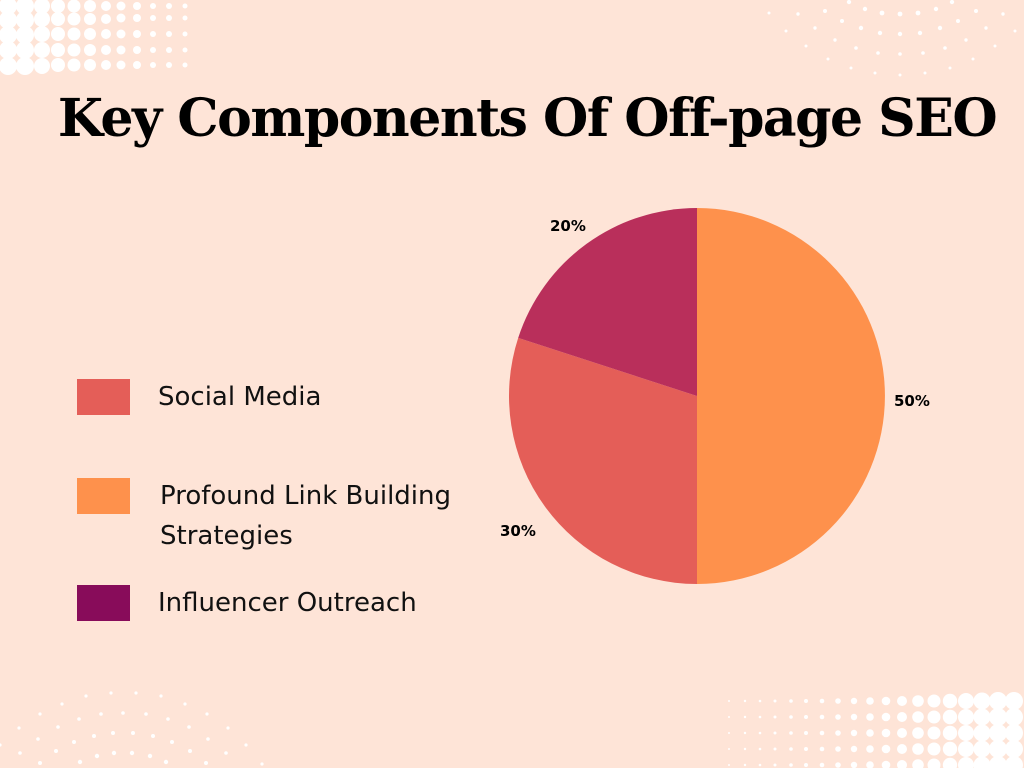 The image size is (1024, 768). What do you see at coordinates (103, 397) in the screenshot?
I see `legend-swatch-social-media` at bounding box center [103, 397].